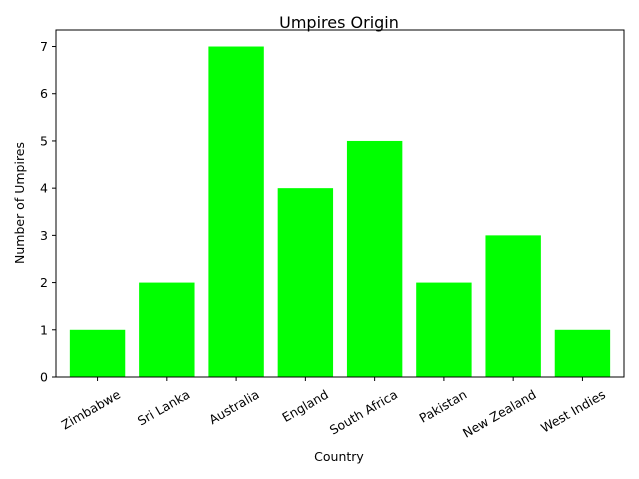 This screenshot has height=479, width=639. What do you see at coordinates (44, 140) in the screenshot?
I see `y-tick-label: 5` at bounding box center [44, 140].